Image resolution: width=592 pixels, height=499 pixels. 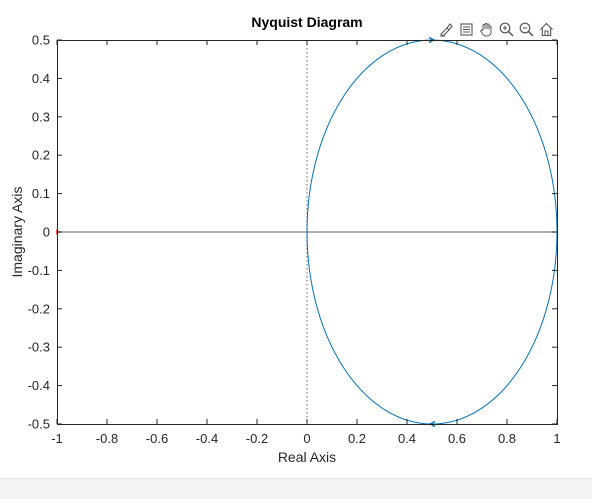 I want to click on y-tick-label: 0.1, so click(x=41, y=193).